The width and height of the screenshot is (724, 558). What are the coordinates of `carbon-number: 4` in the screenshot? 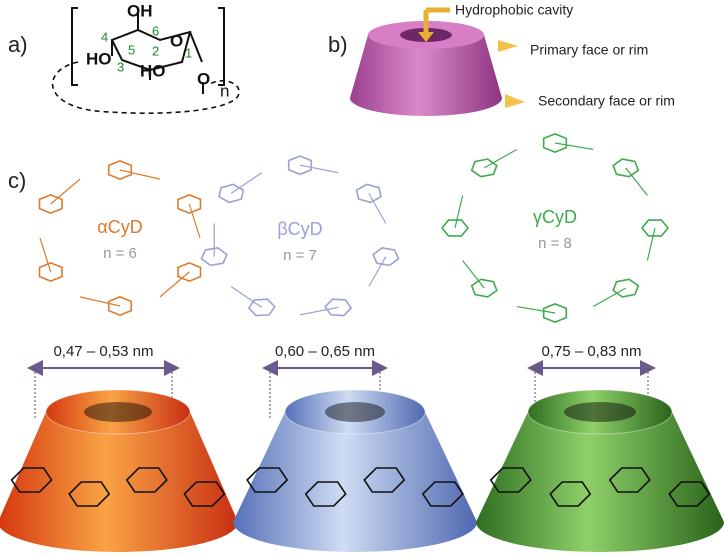 It's located at (104, 36).